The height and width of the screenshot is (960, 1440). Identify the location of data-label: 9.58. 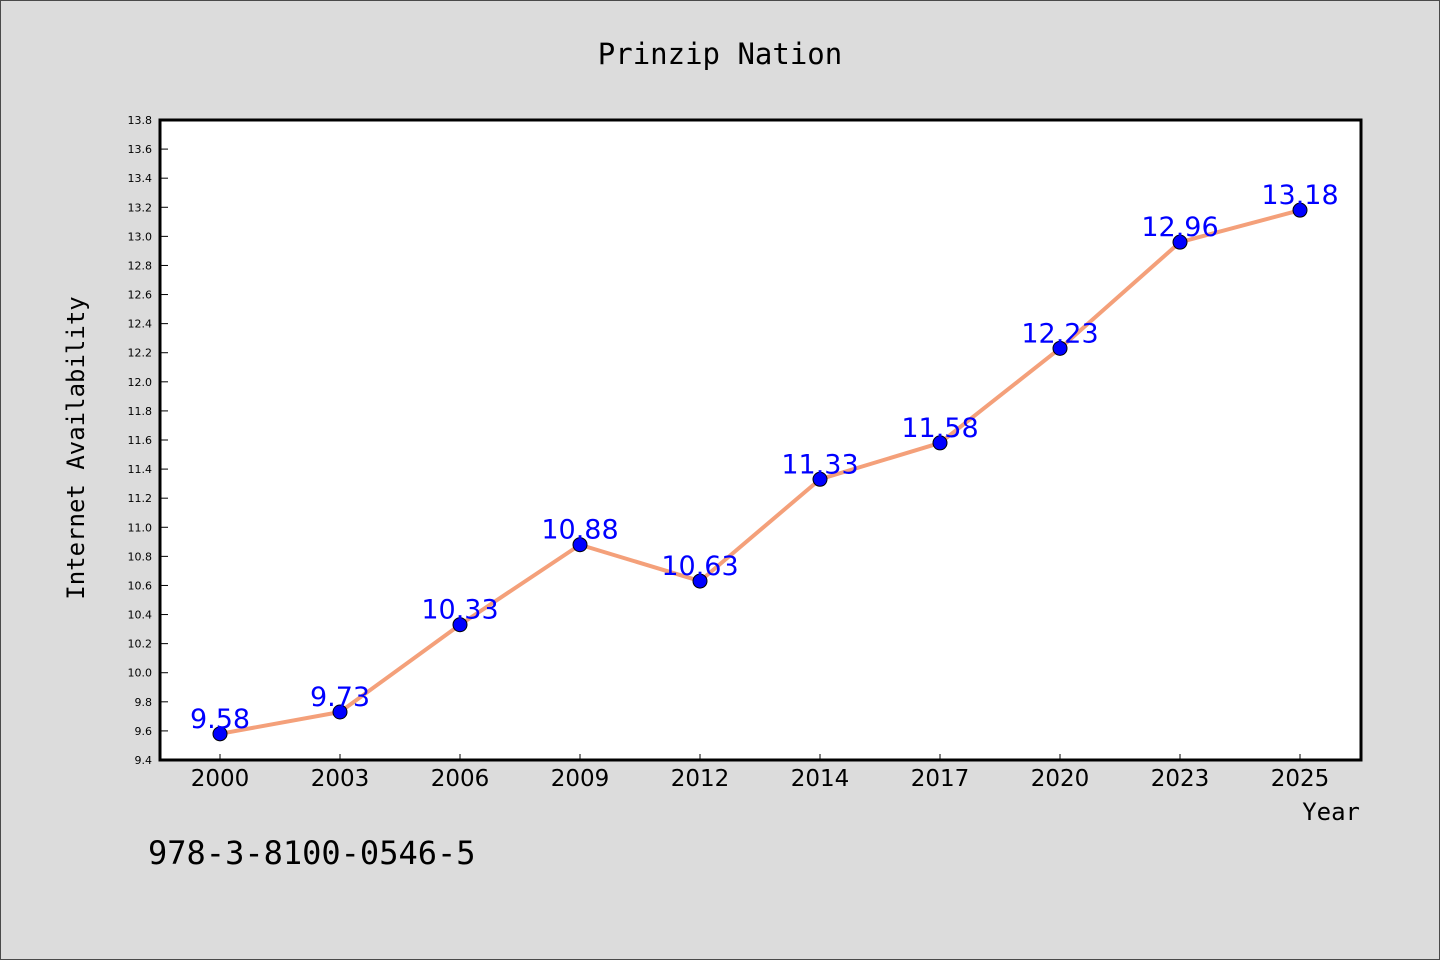
(220, 719).